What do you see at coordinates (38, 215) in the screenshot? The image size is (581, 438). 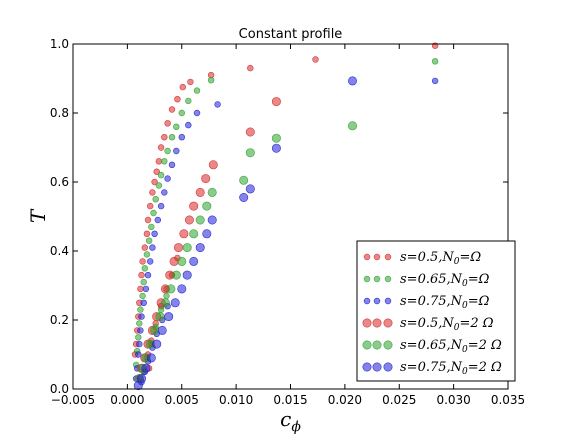 I see `y-axis-label: T` at bounding box center [38, 215].